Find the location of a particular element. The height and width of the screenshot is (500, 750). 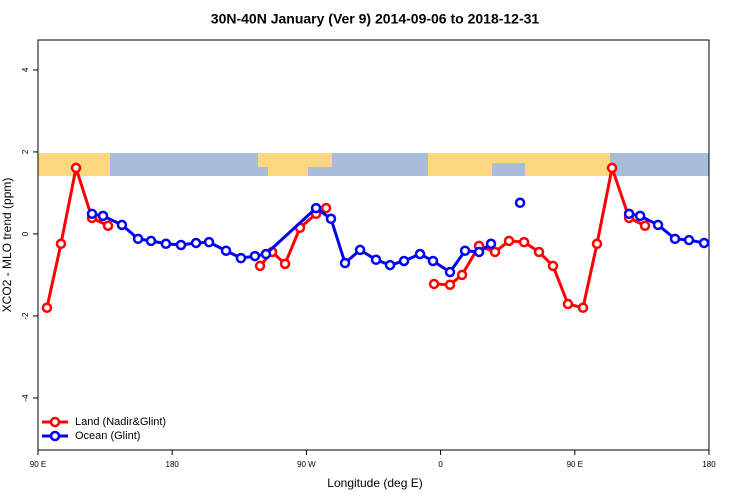

y-tick-label: 0 is located at coordinates (25, 233).